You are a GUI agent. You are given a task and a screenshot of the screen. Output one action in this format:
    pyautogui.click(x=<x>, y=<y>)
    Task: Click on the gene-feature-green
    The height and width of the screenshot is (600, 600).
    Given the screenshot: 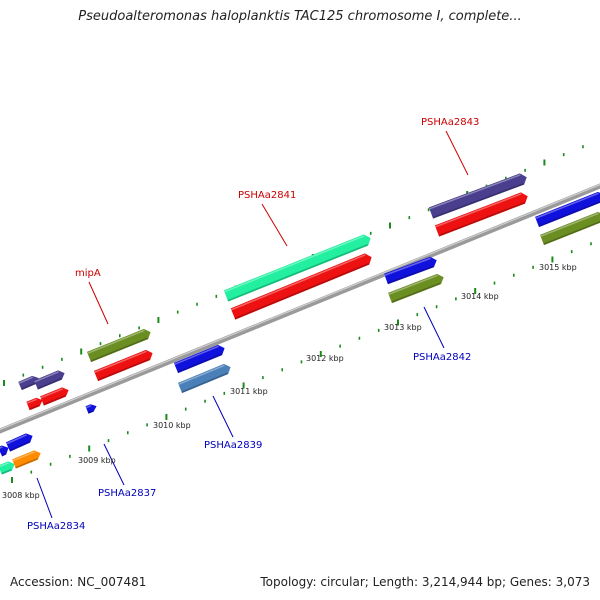 What is the action you would take?
    pyautogui.click(x=570, y=228)
    